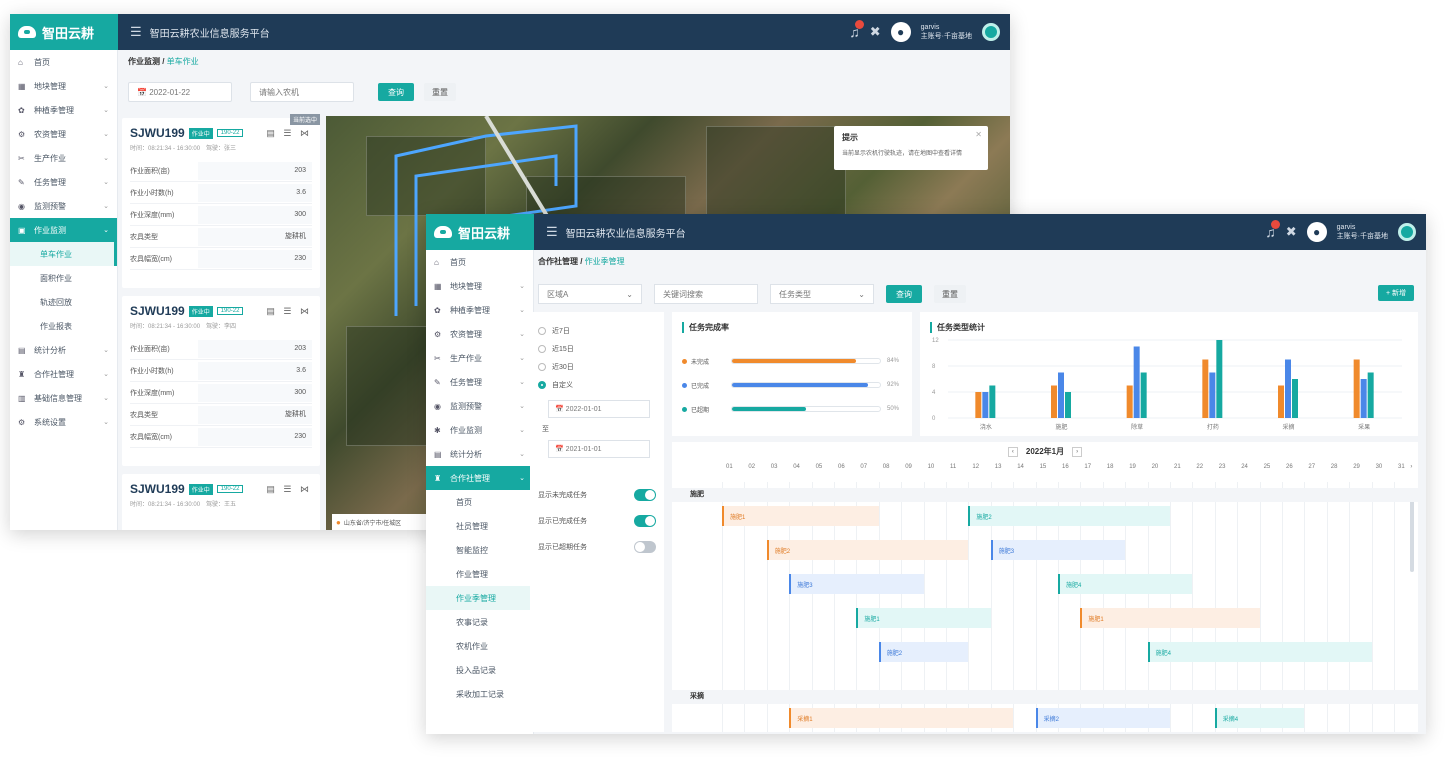 This screenshot has width=1454, height=766. I want to click on range-radio: 近7日, so click(597, 331).